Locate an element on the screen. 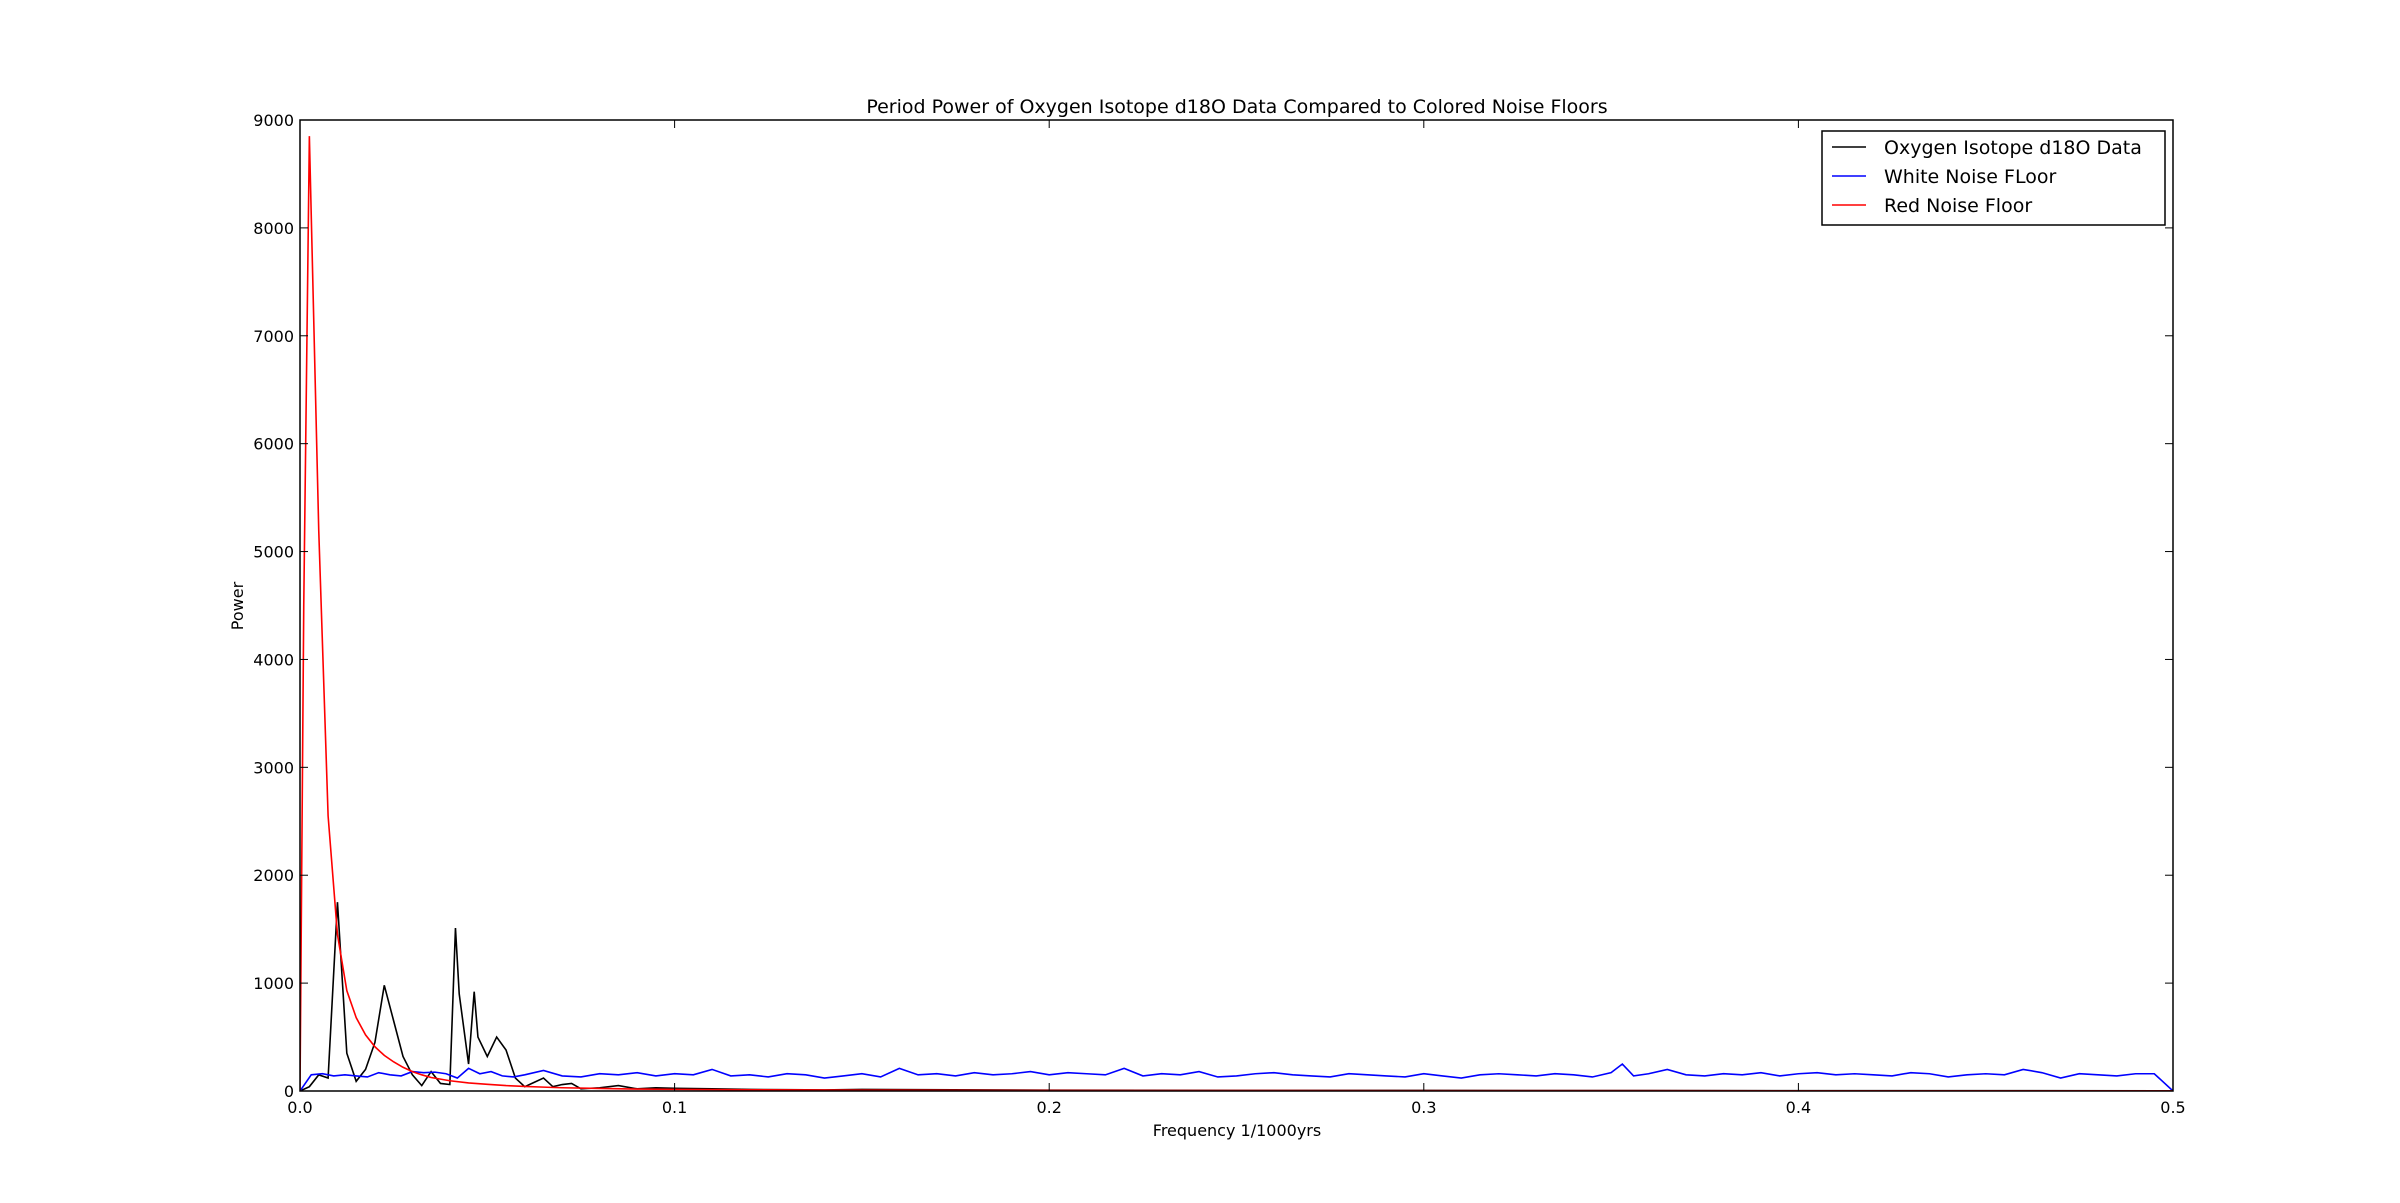 Image resolution: width=2400 pixels, height=1203 pixels. y-tick-label: 4000 is located at coordinates (273, 659).